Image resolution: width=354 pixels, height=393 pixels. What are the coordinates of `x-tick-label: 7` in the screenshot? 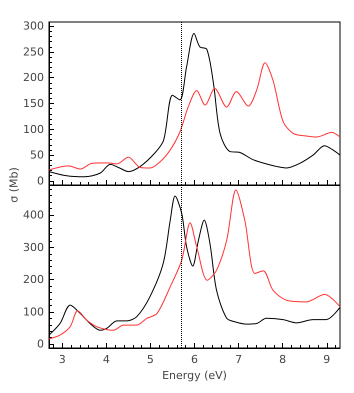 It's located at (238, 359).